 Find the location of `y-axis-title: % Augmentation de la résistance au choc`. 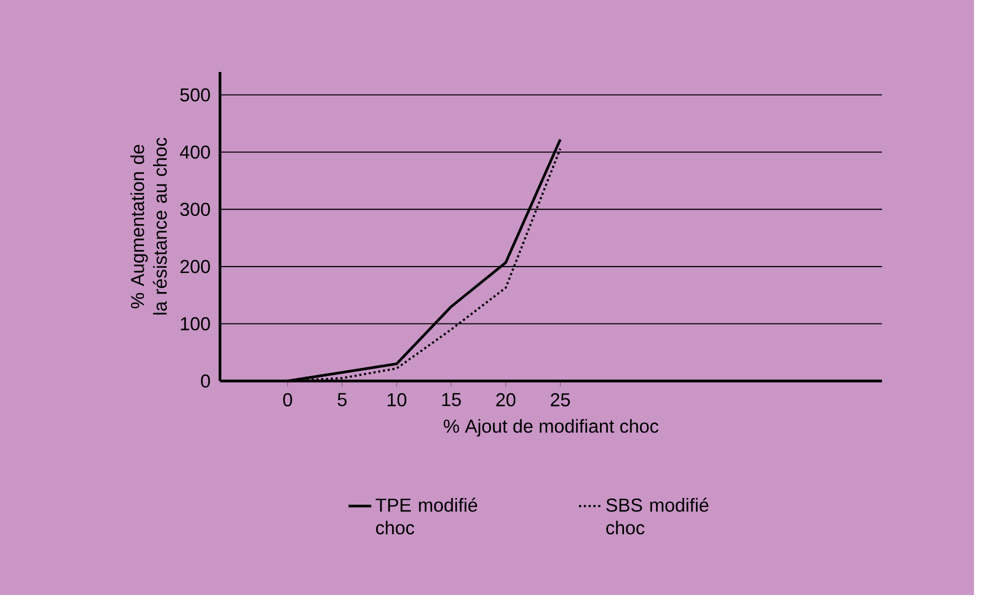

y-axis-title: % Augmentation de la résistance au choc is located at coordinates (148, 226).